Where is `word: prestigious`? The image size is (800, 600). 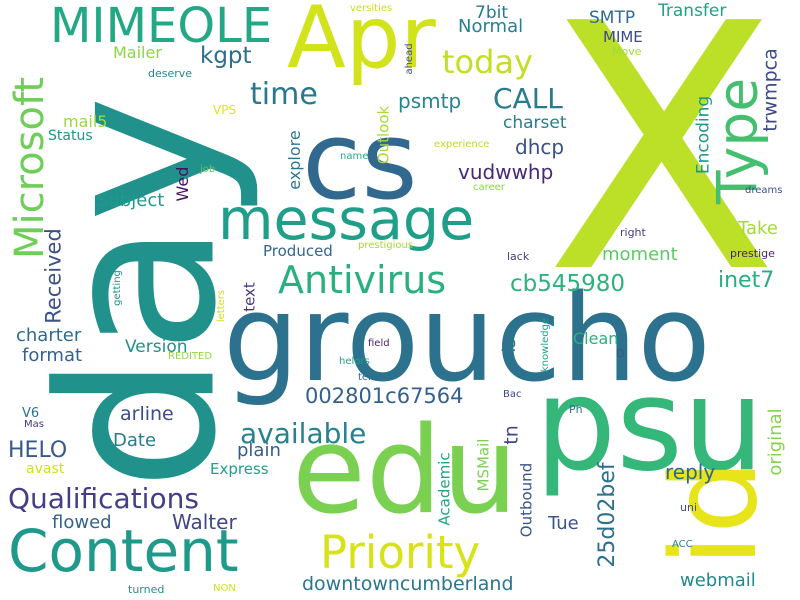 word: prestigious is located at coordinates (386, 245).